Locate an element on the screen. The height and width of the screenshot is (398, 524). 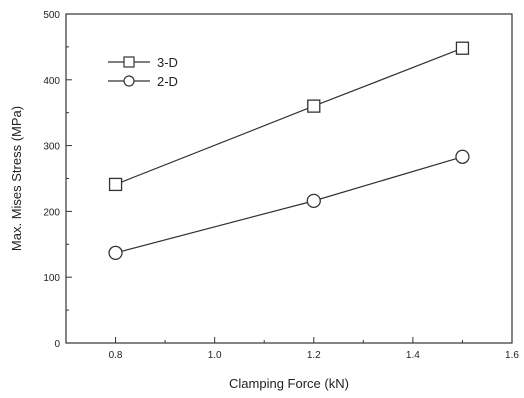
y-tick-label: 500 is located at coordinates (51, 15).